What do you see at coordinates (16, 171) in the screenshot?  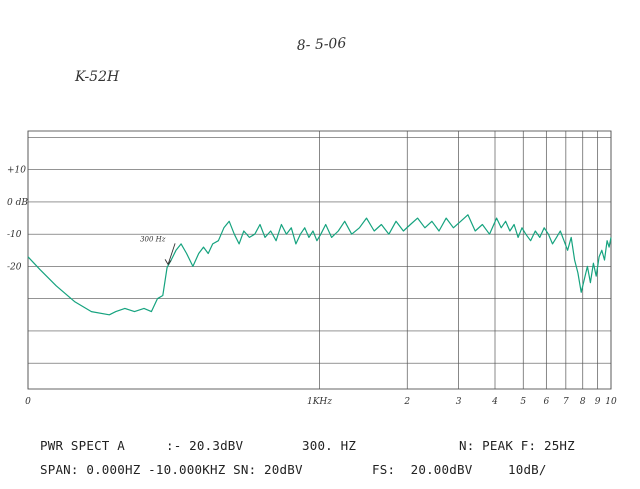 I see `y-tick-label: +10` at bounding box center [16, 171].